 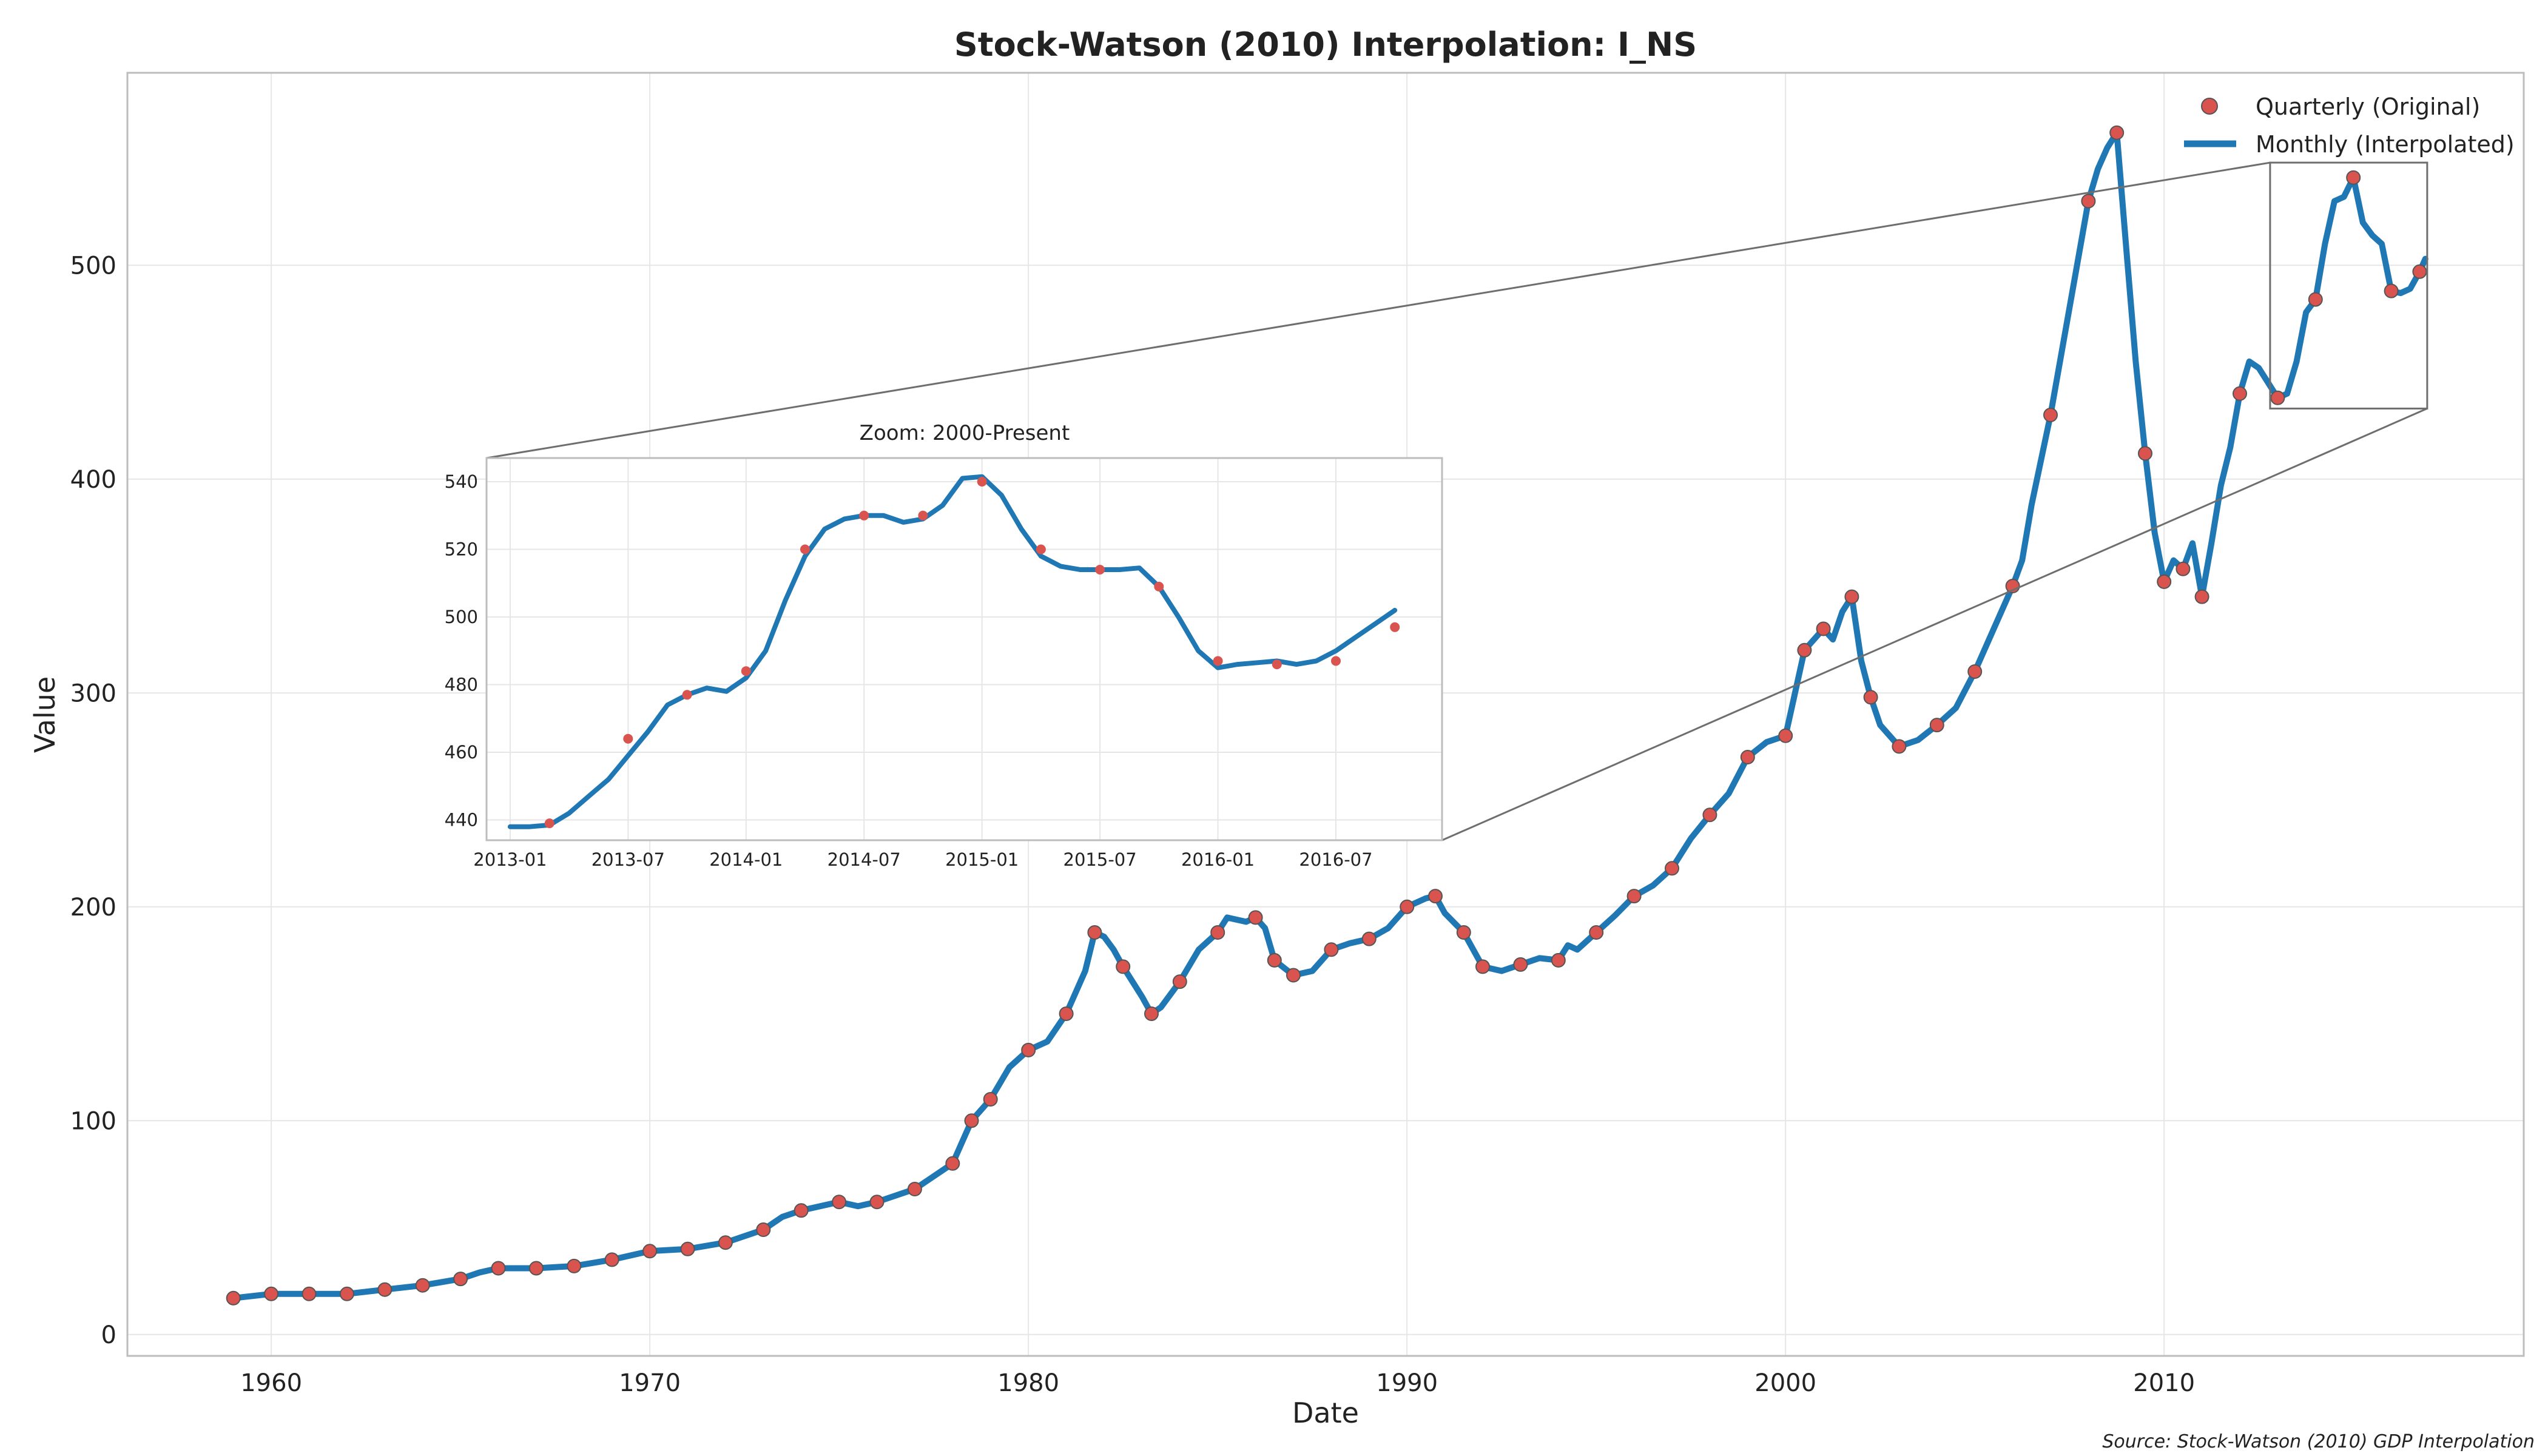 I want to click on x-axis-label: Date, so click(x=1325, y=1413).